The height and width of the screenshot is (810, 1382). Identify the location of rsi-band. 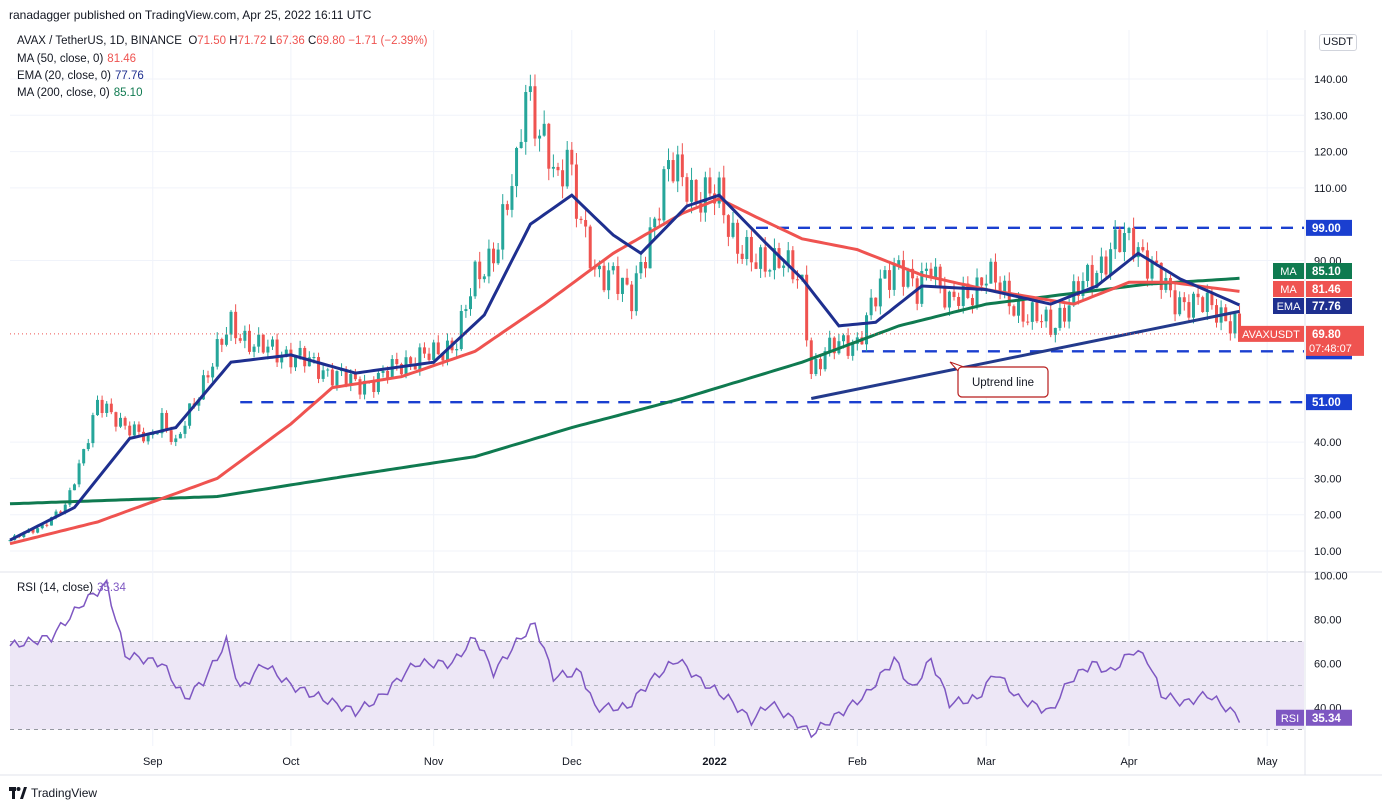
(657, 685).